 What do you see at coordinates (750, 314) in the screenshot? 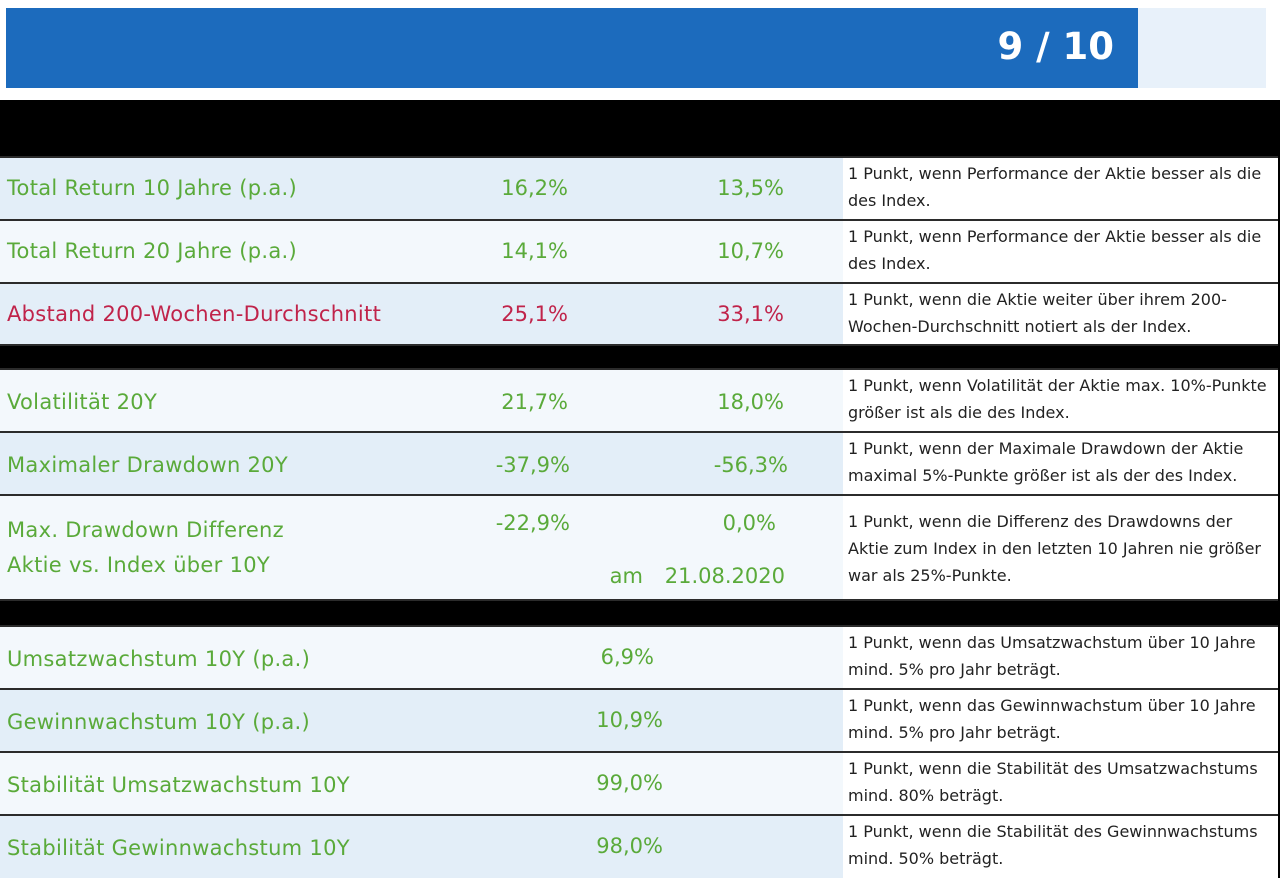
I see `index-value: 33,1%` at bounding box center [750, 314].